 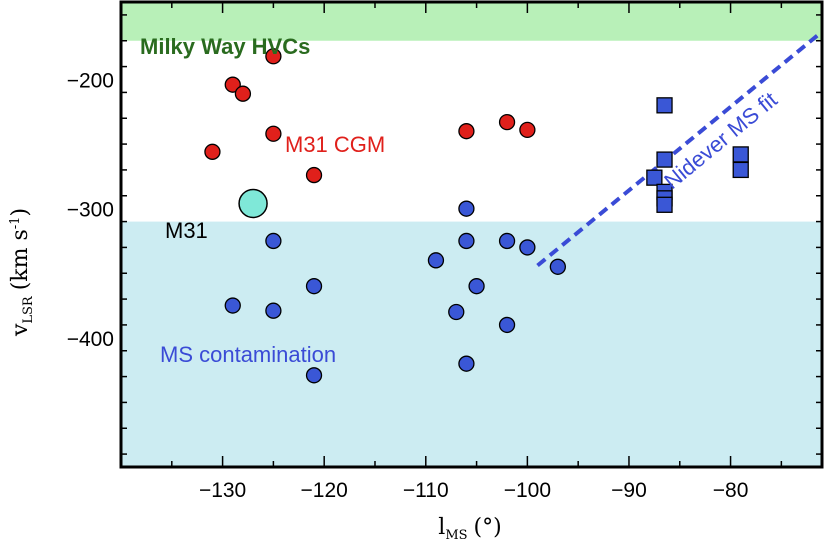 I want to click on y-axis-label-unit-post: ), so click(x=20, y=212).